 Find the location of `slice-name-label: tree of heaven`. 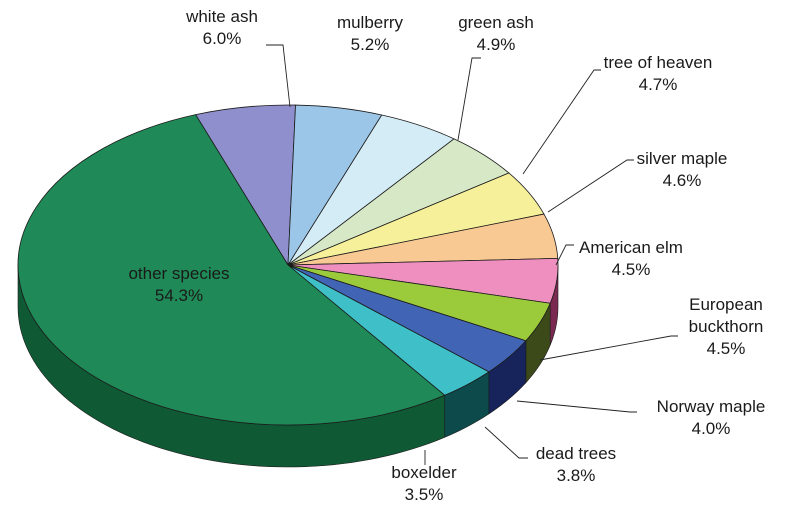

slice-name-label: tree of heaven is located at coordinates (658, 62).